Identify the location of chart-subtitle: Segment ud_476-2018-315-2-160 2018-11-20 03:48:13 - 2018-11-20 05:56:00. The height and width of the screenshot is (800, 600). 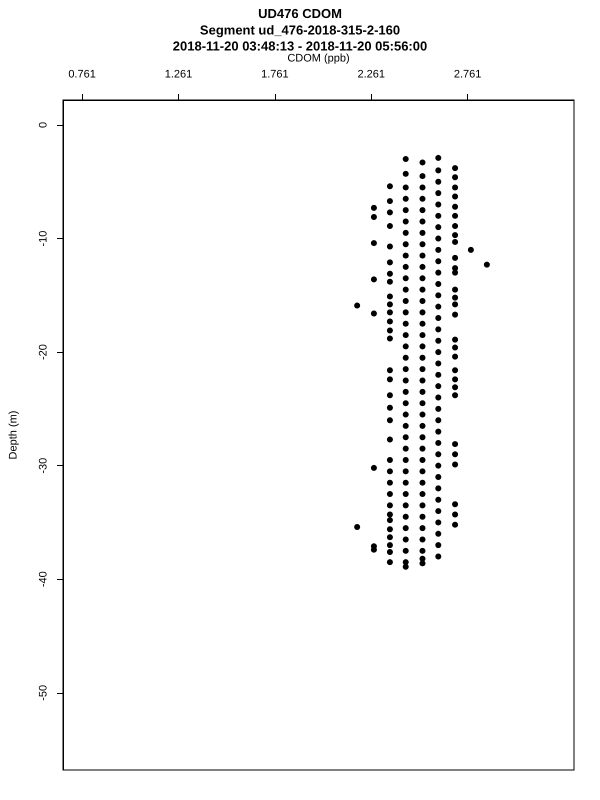
(300, 38).